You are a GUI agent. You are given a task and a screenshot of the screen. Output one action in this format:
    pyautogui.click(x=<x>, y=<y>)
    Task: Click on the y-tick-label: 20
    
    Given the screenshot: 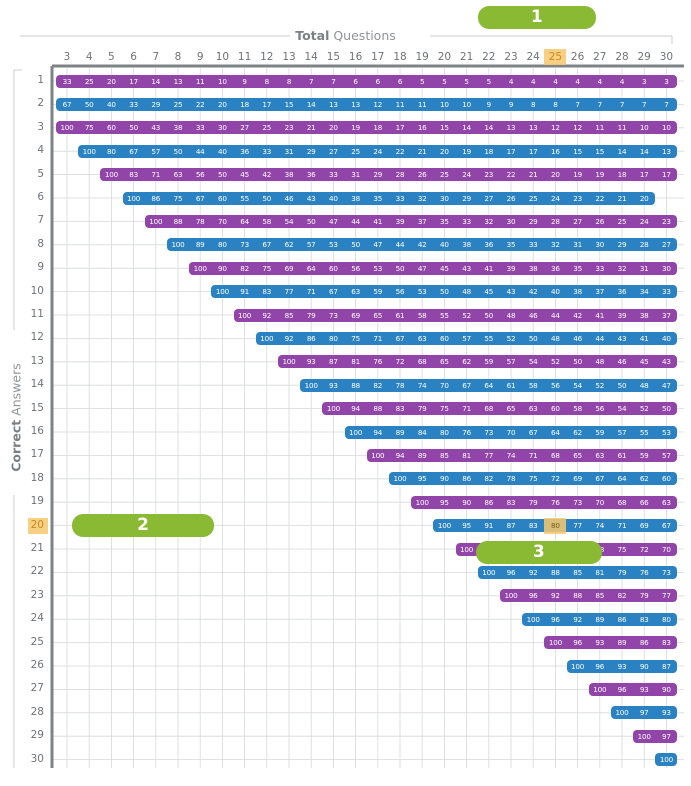 What is the action you would take?
    pyautogui.click(x=37, y=524)
    